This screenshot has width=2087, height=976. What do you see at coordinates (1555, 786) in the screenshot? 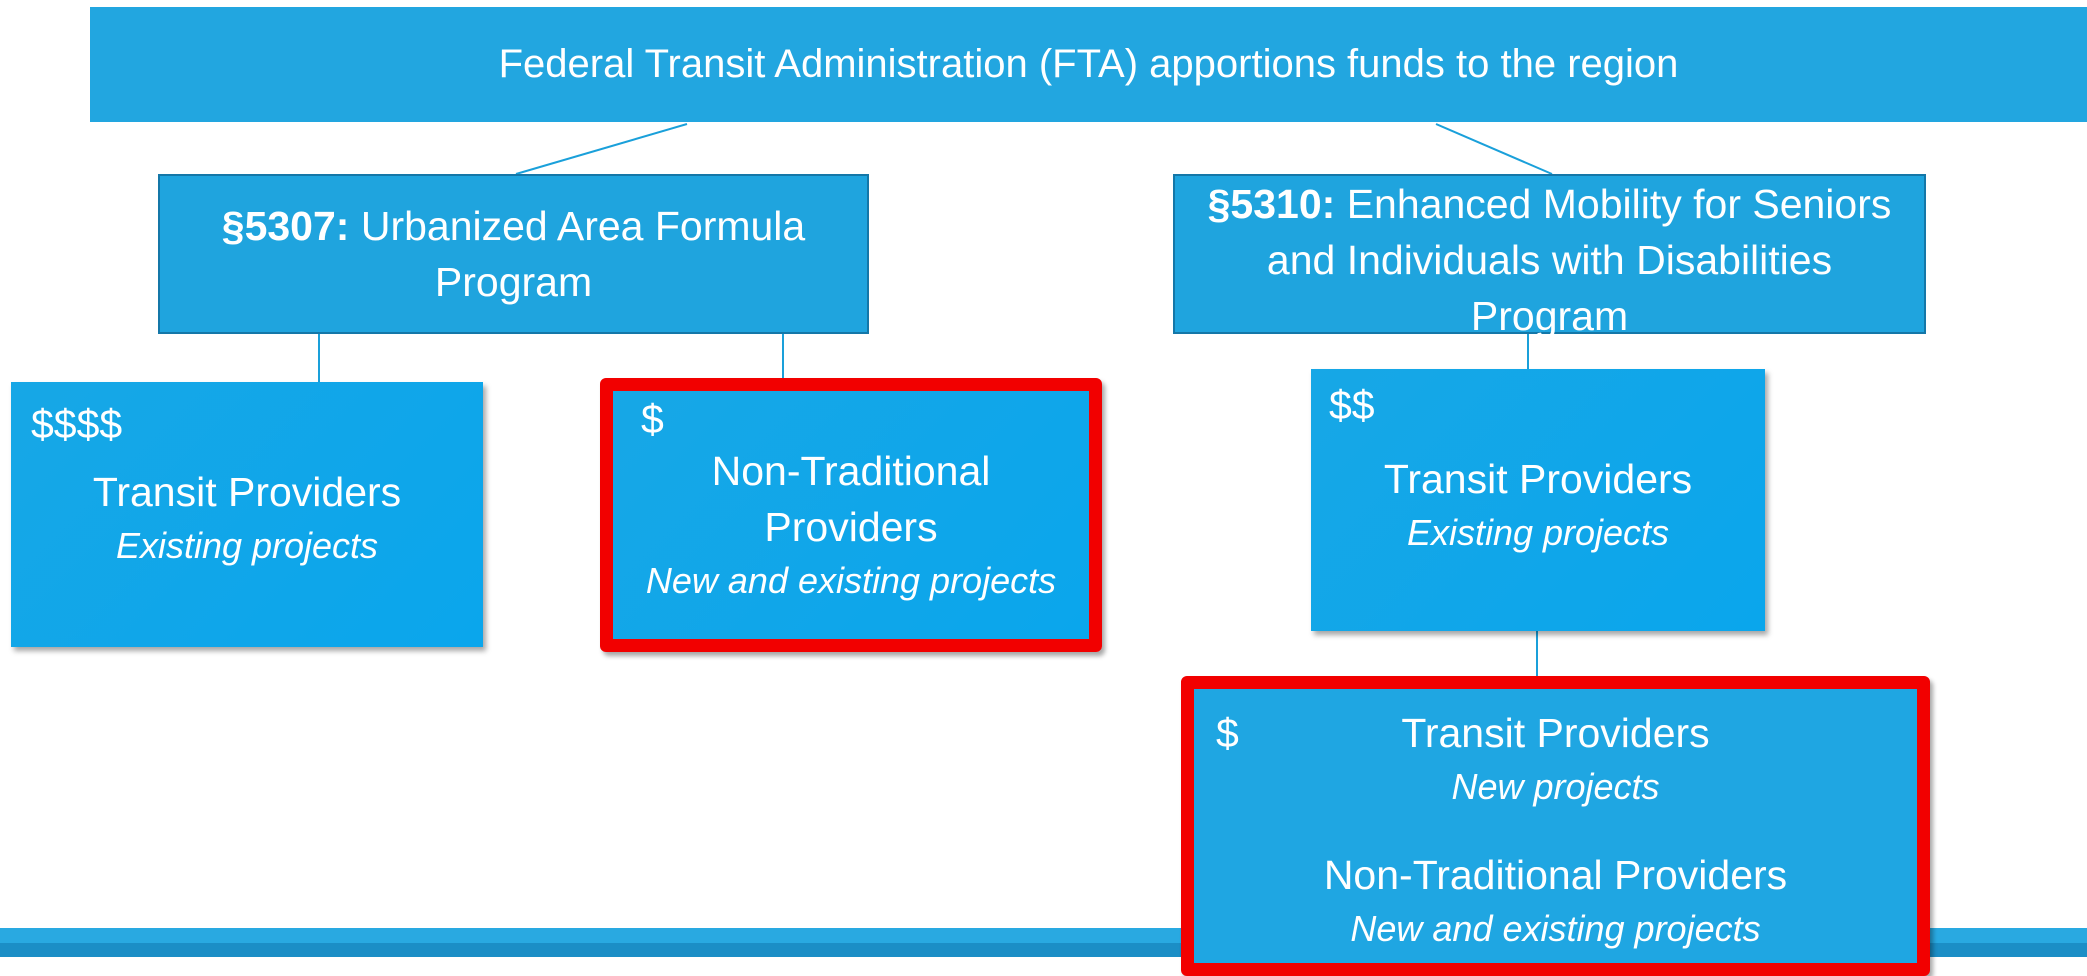
I see `note: New projects` at bounding box center [1555, 786].